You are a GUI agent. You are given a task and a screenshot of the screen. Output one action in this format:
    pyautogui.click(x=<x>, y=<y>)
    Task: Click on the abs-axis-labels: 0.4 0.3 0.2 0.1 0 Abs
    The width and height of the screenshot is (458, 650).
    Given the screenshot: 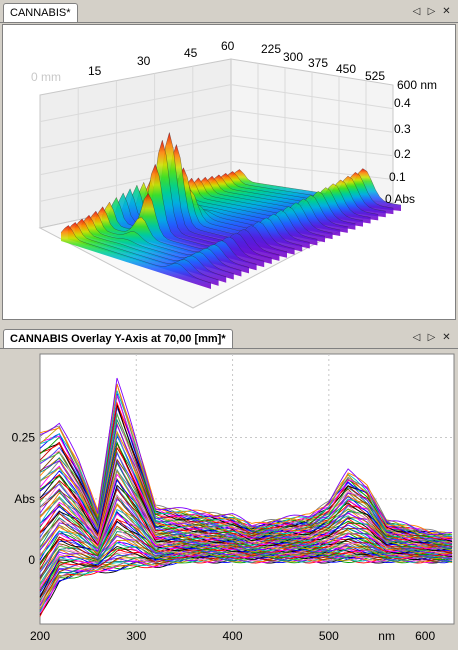 What is the action you would take?
    pyautogui.click(x=400, y=151)
    